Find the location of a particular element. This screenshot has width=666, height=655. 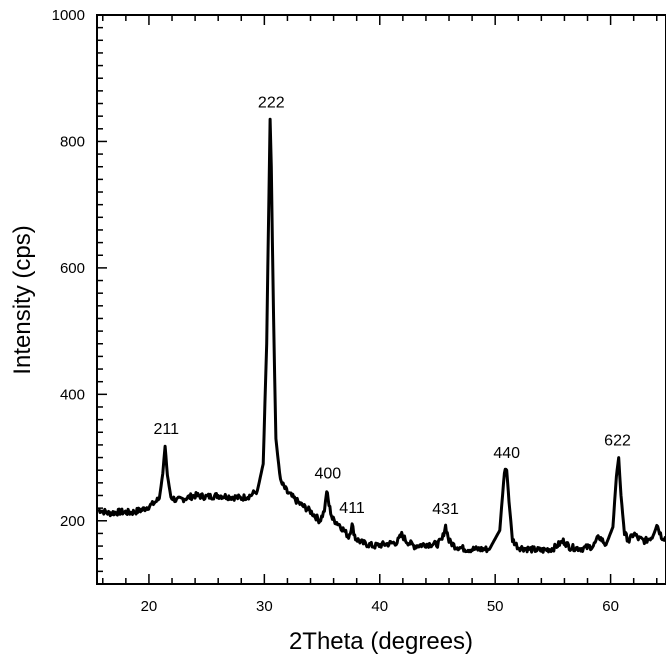

peak-label-400: 400 is located at coordinates (327, 473).